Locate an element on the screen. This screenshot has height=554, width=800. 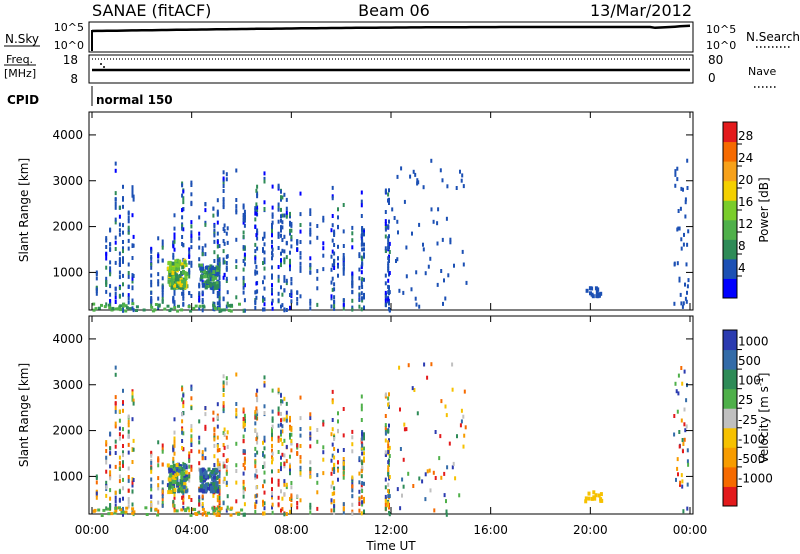
colorbar-tick-label: 12 is located at coordinates (745, 224).